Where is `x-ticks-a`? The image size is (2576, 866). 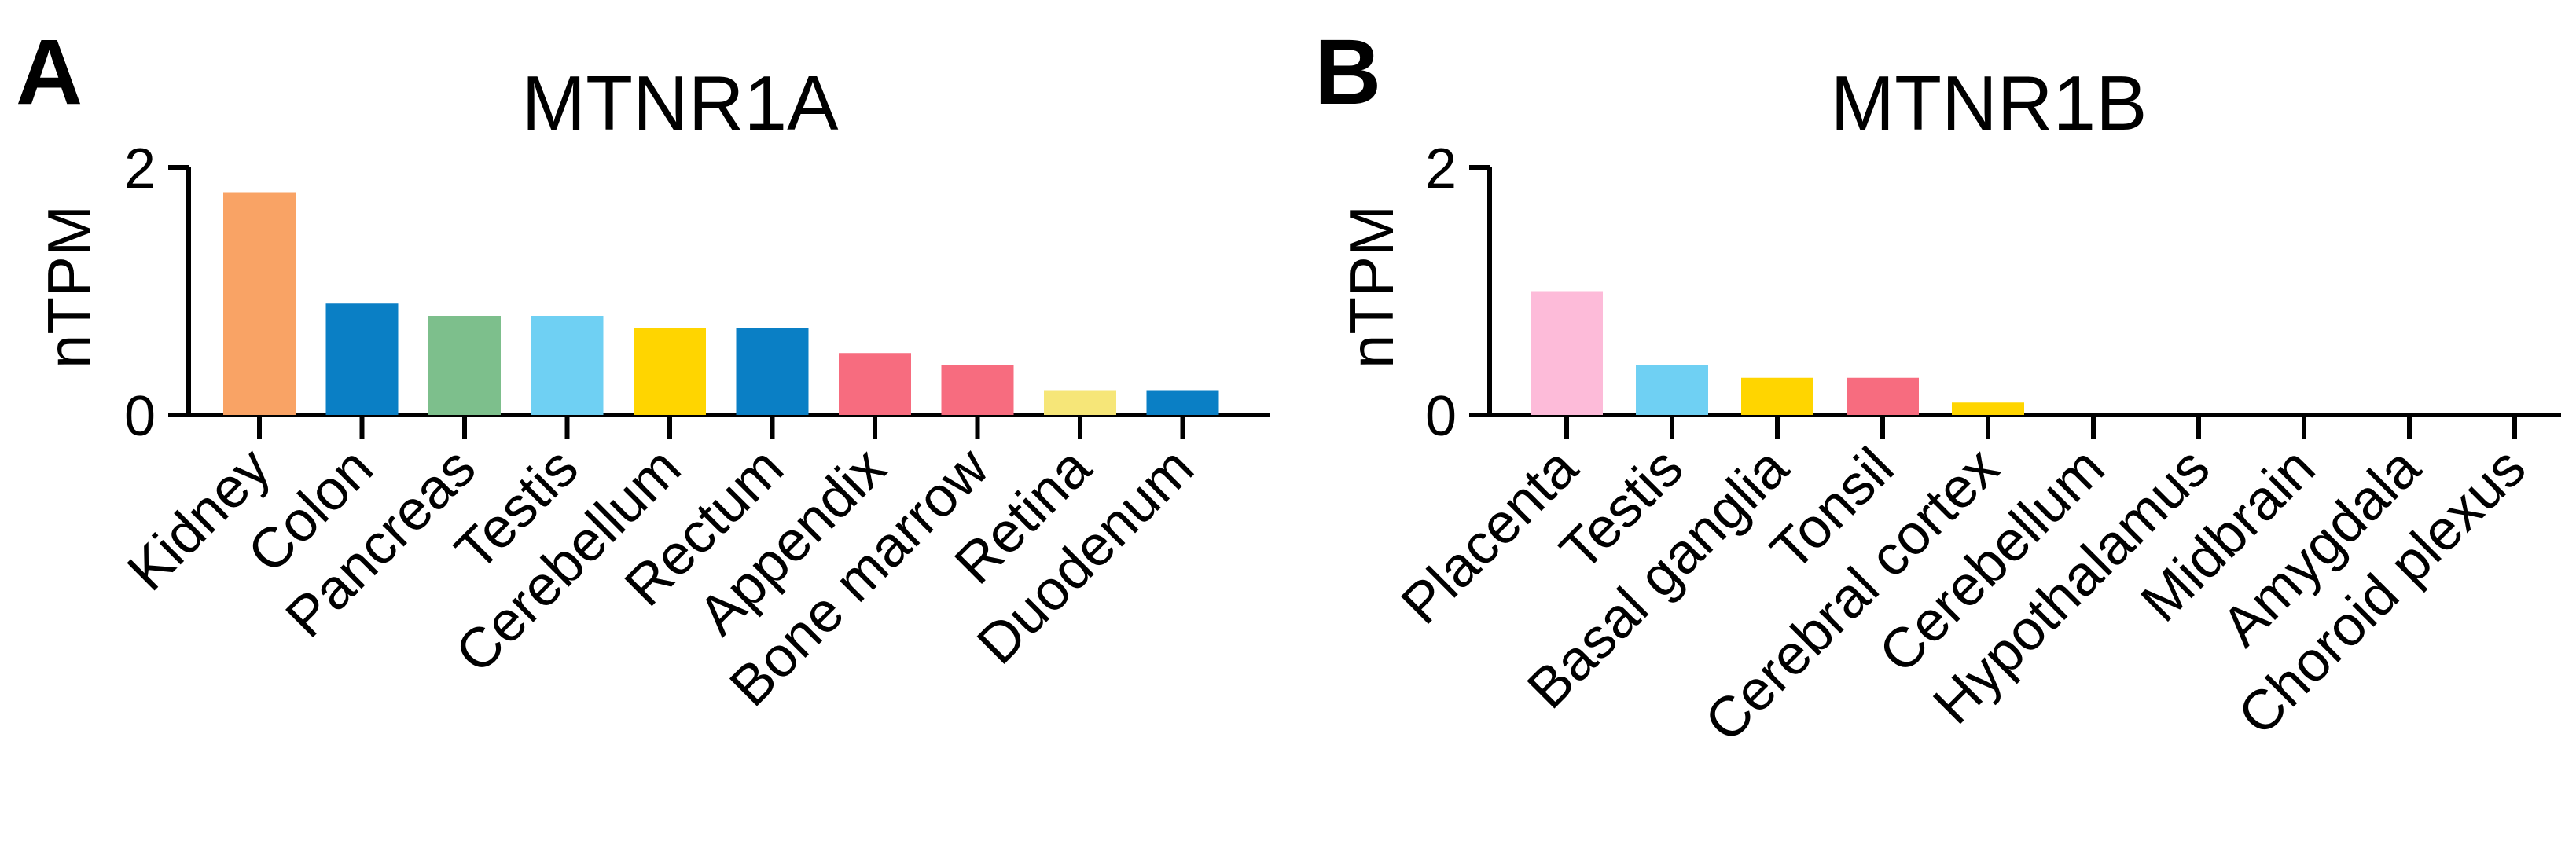 x-ticks-a is located at coordinates (721, 427).